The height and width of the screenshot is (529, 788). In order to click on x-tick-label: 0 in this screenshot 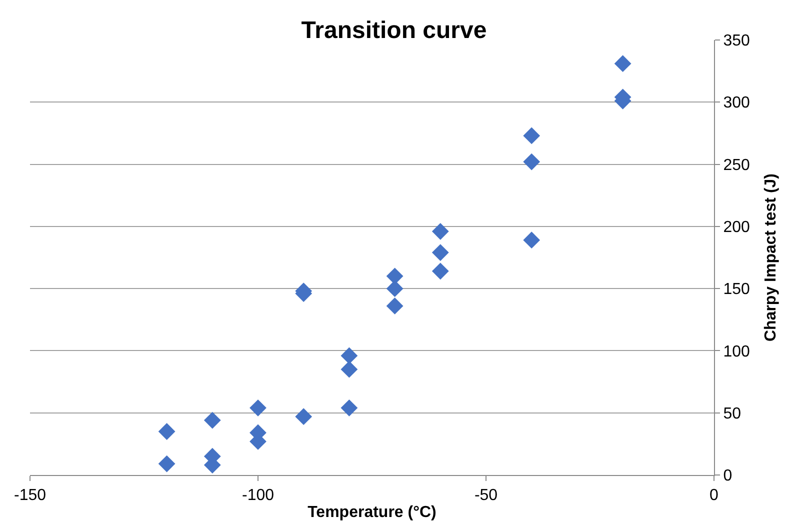, I will do `click(714, 495)`.